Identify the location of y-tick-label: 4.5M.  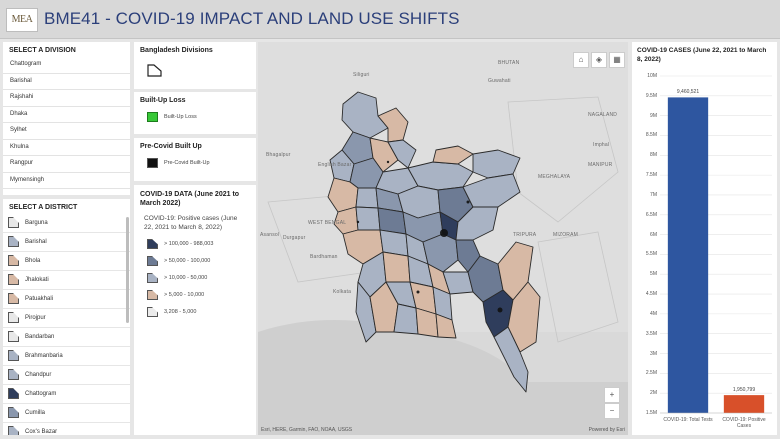
(651, 294).